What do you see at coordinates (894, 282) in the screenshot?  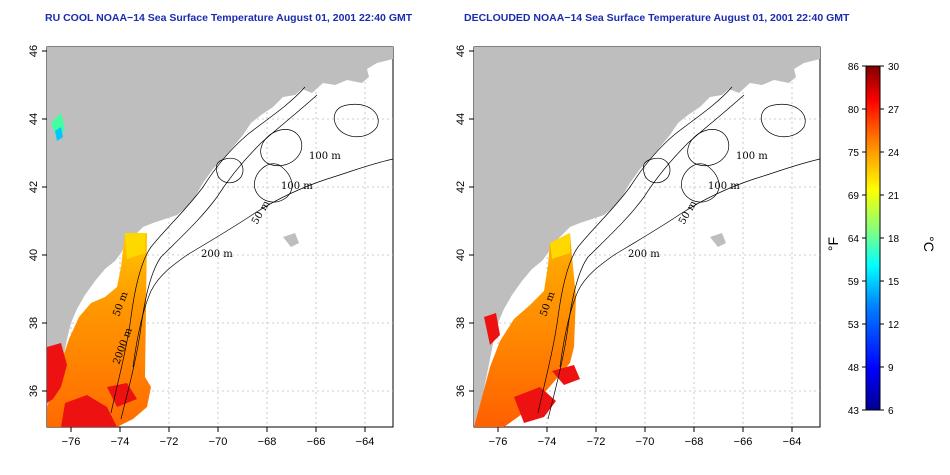 I see `colorbar-c-tick-label: 15` at bounding box center [894, 282].